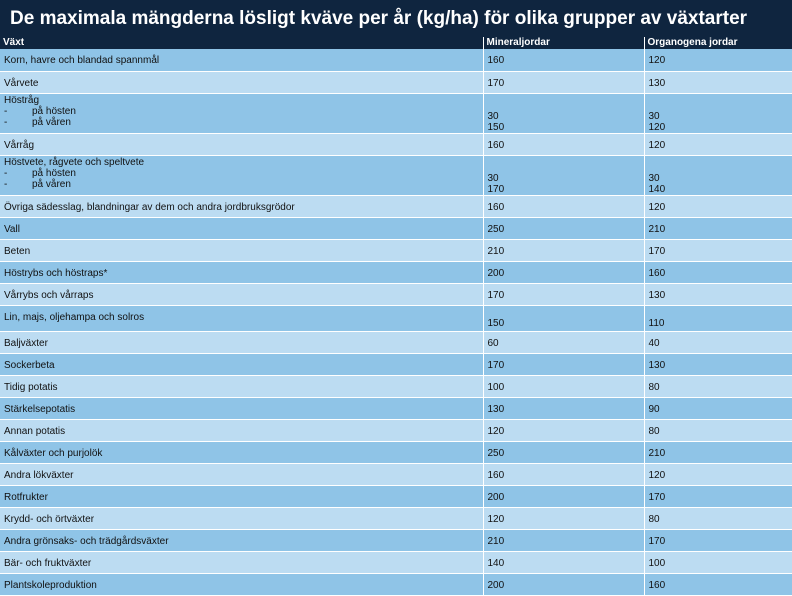  What do you see at coordinates (243, 270) in the screenshot?
I see `crop-label: Höstrybs och höstraps*` at bounding box center [243, 270].